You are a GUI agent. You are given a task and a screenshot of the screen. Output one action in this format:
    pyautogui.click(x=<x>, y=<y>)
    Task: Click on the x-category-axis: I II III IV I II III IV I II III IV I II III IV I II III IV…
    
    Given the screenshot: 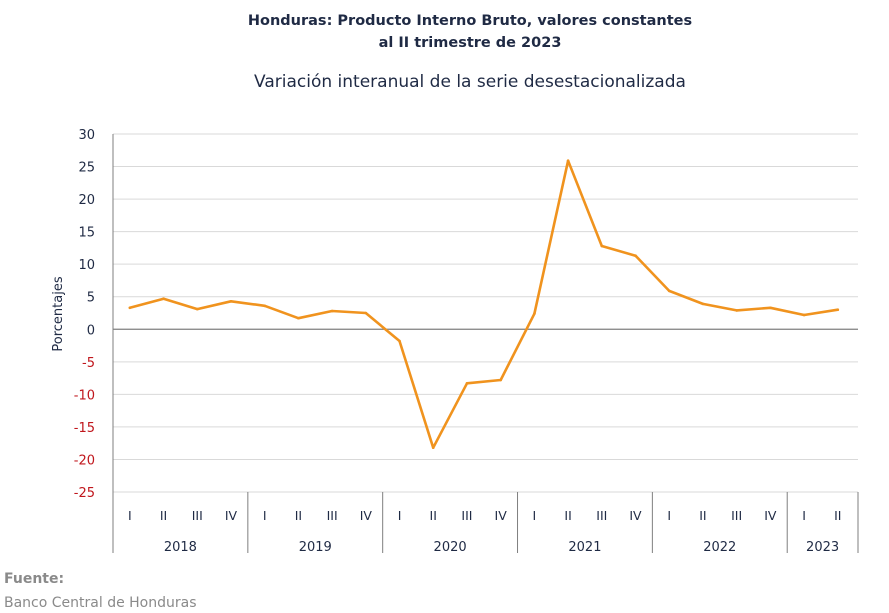 What is the action you would take?
    pyautogui.click(x=485, y=523)
    